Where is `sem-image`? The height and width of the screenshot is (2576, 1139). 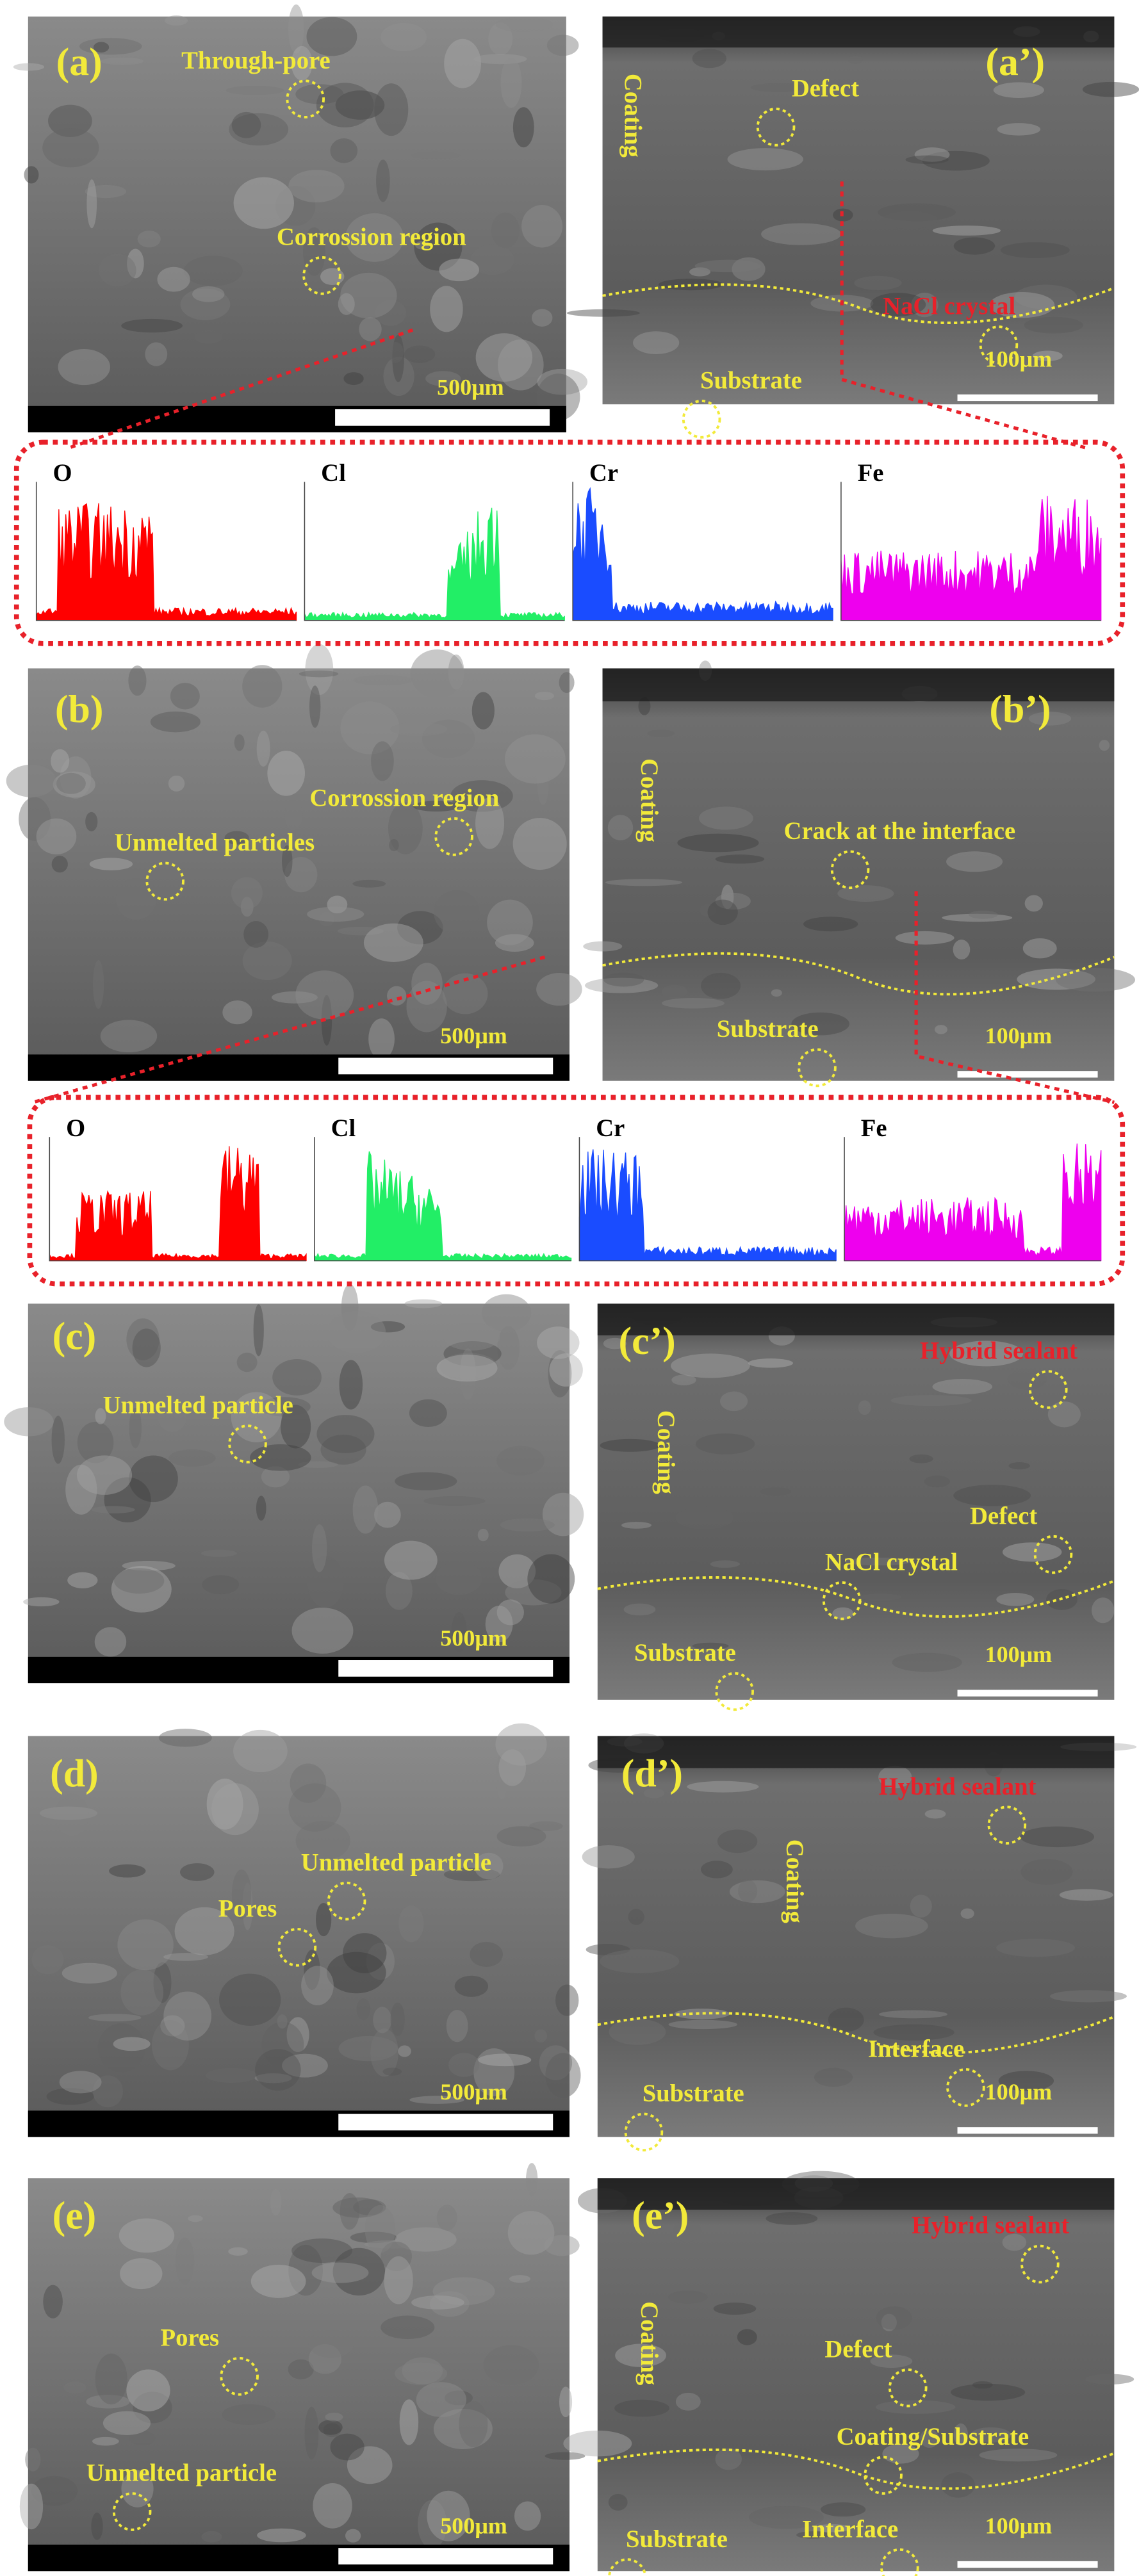 sem-image is located at coordinates (297, 224).